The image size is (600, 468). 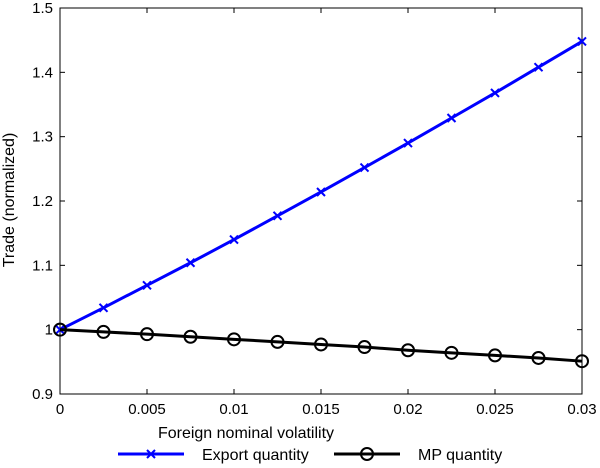 I want to click on legend-entry-mp-quantity: MP quantity, so click(x=418, y=455).